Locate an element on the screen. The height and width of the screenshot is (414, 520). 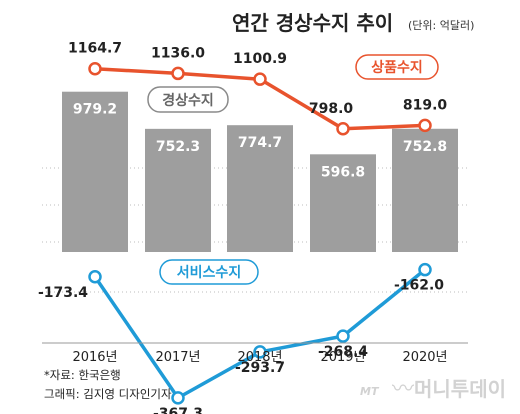
x-tick-3: 2018년 is located at coordinates (259, 357).